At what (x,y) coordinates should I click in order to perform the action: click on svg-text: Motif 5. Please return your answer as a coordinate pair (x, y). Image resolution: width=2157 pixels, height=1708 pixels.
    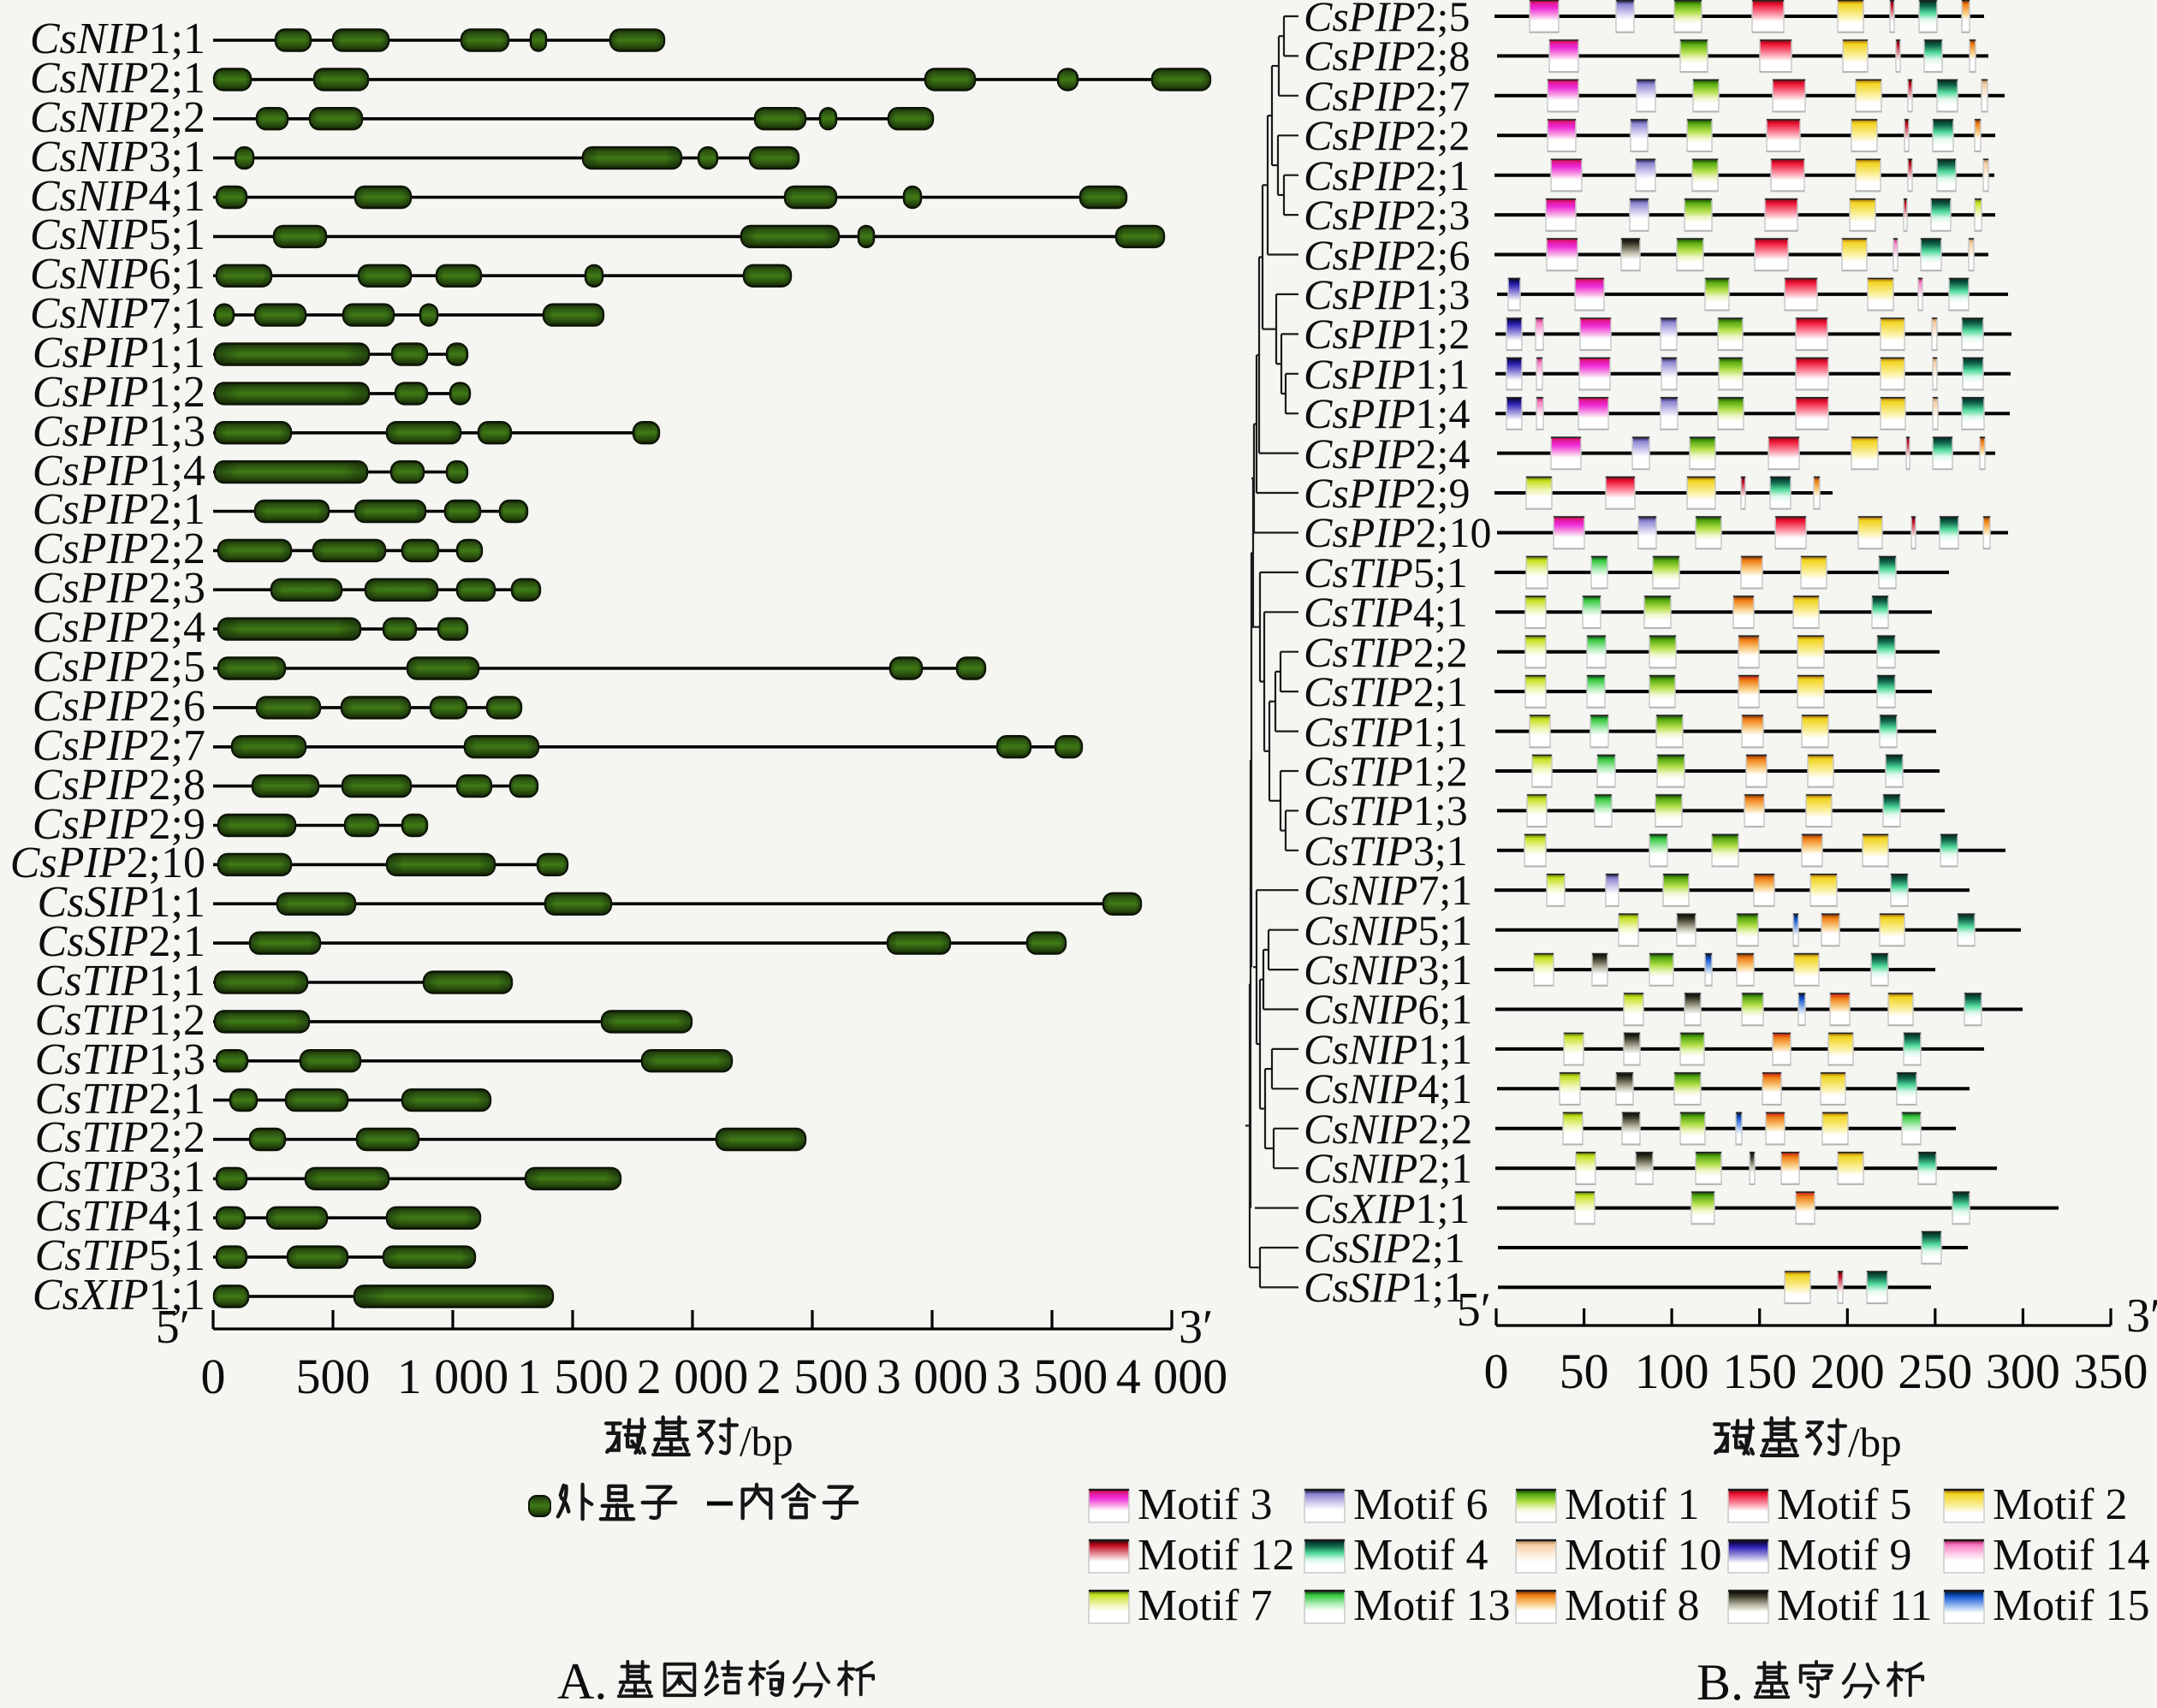
    Looking at the image, I should click on (1844, 1504).